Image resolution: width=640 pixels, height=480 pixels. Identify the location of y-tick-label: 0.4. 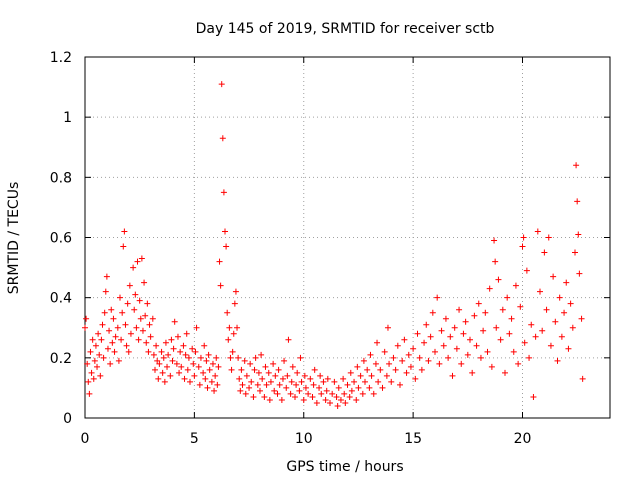
(61, 299).